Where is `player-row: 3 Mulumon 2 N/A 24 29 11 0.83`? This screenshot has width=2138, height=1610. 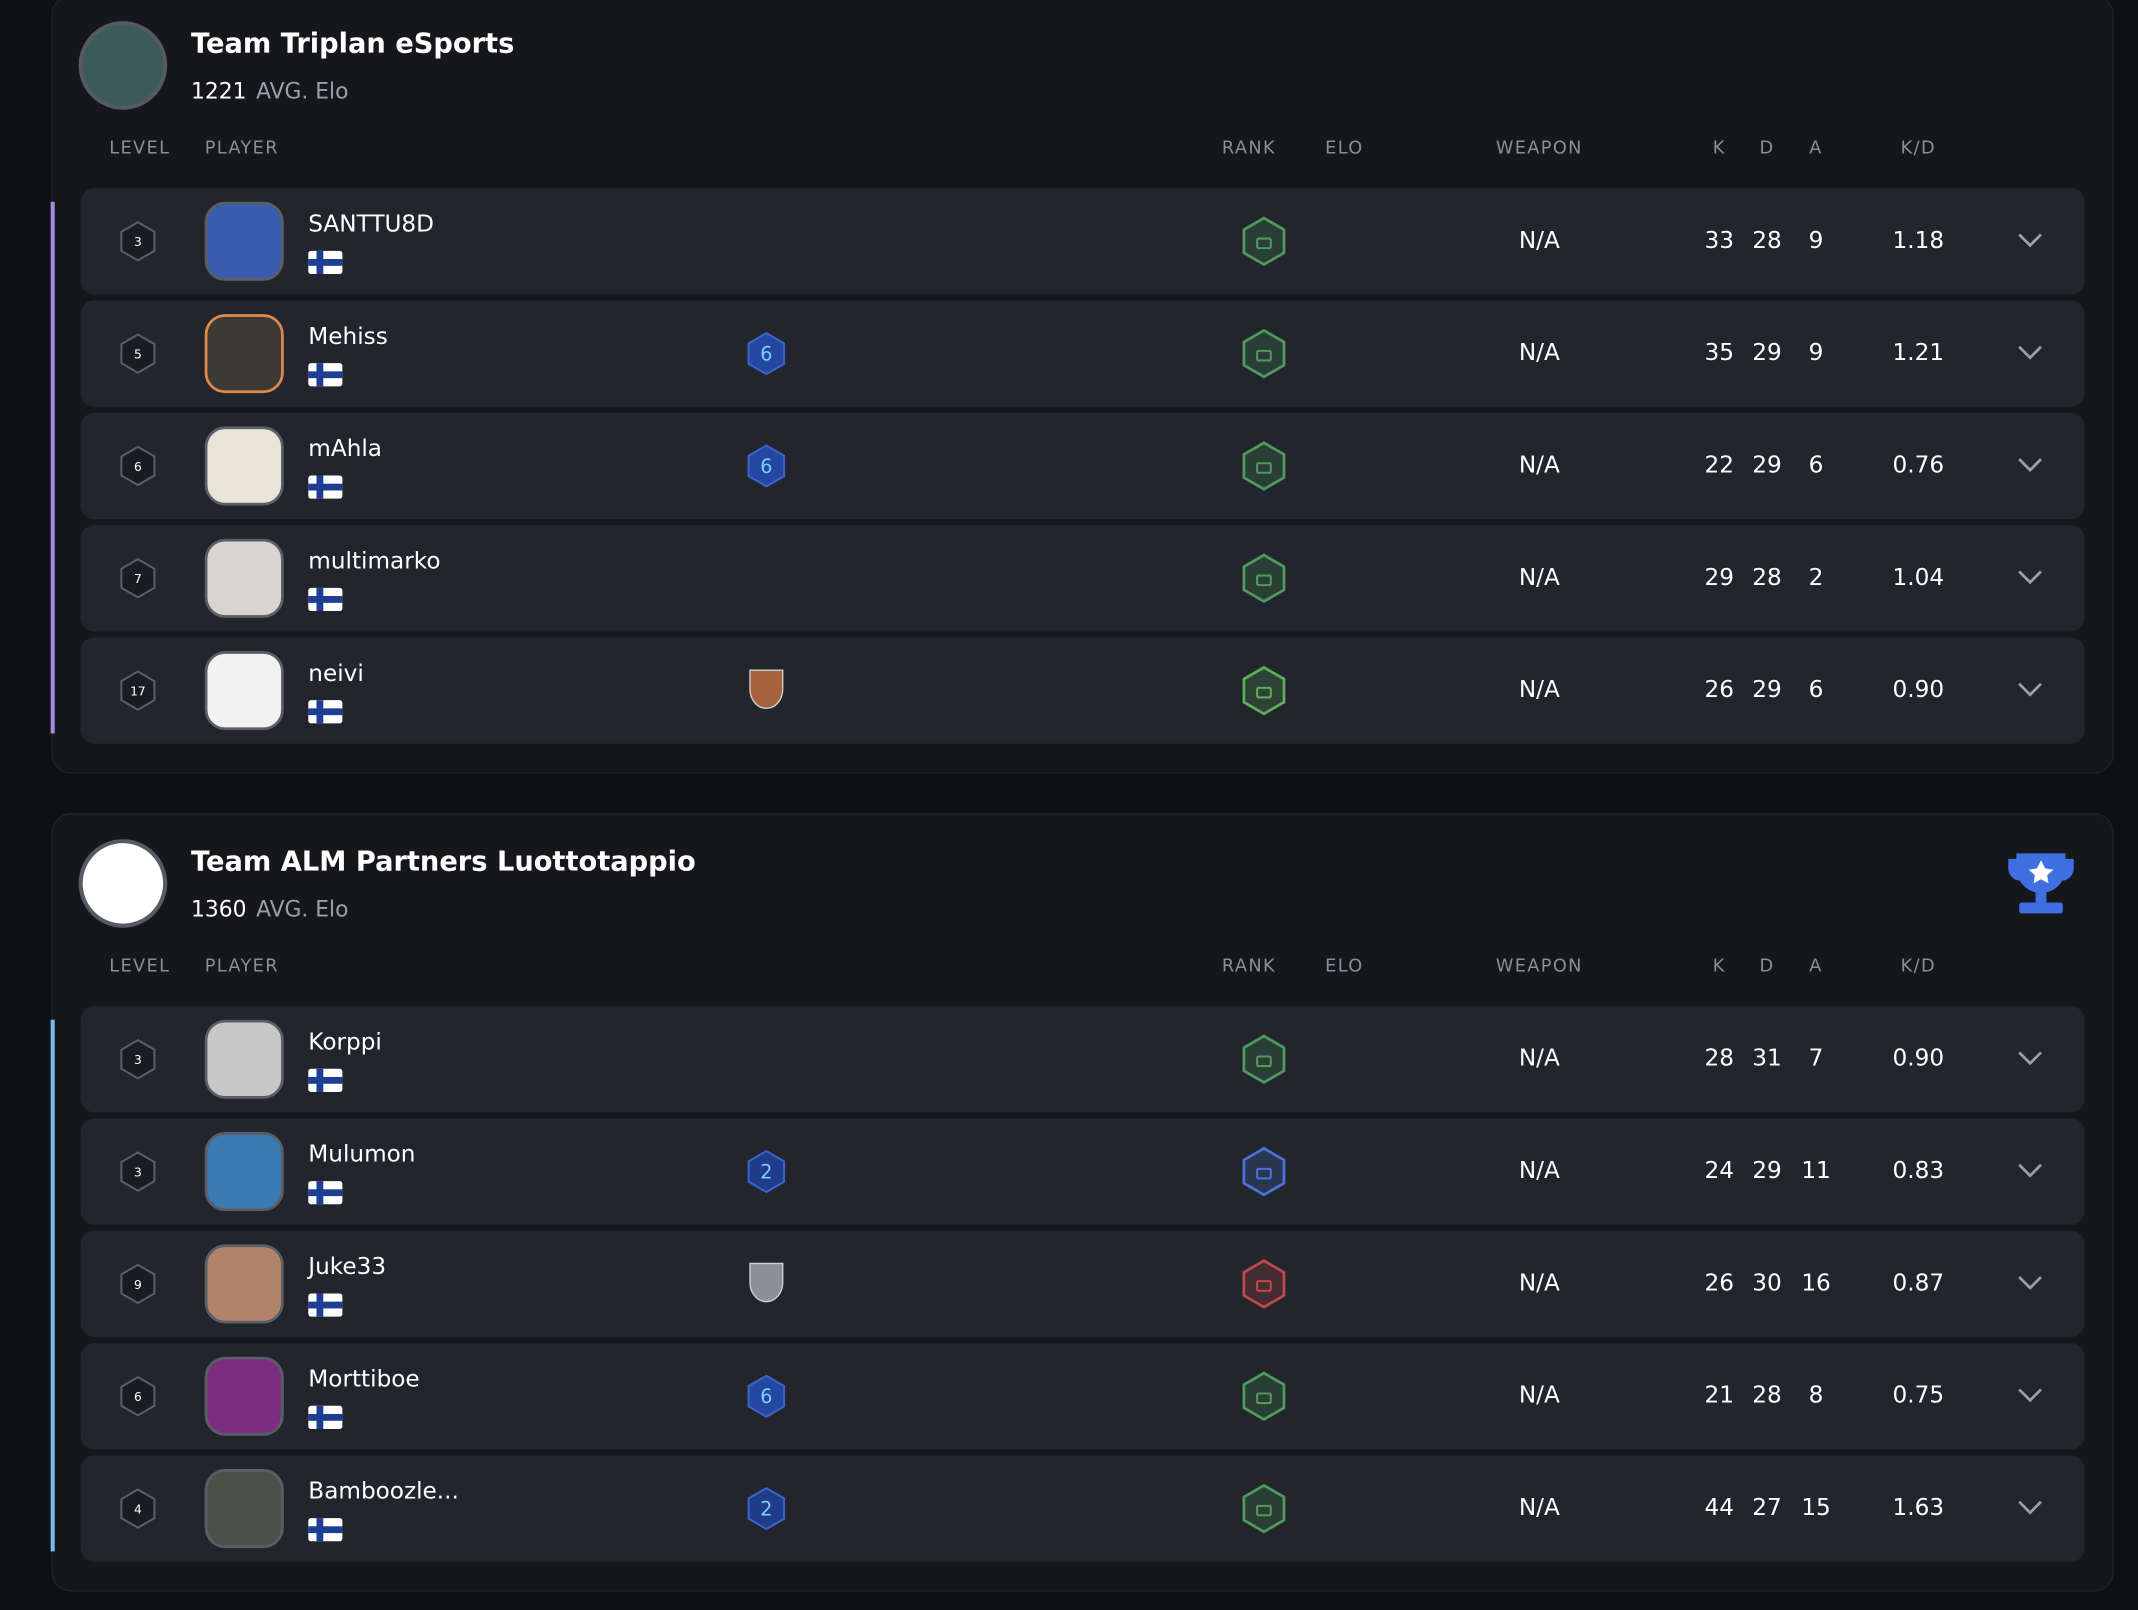
player-row: 3 Mulumon 2 N/A 24 29 11 0.83 is located at coordinates (1082, 1171).